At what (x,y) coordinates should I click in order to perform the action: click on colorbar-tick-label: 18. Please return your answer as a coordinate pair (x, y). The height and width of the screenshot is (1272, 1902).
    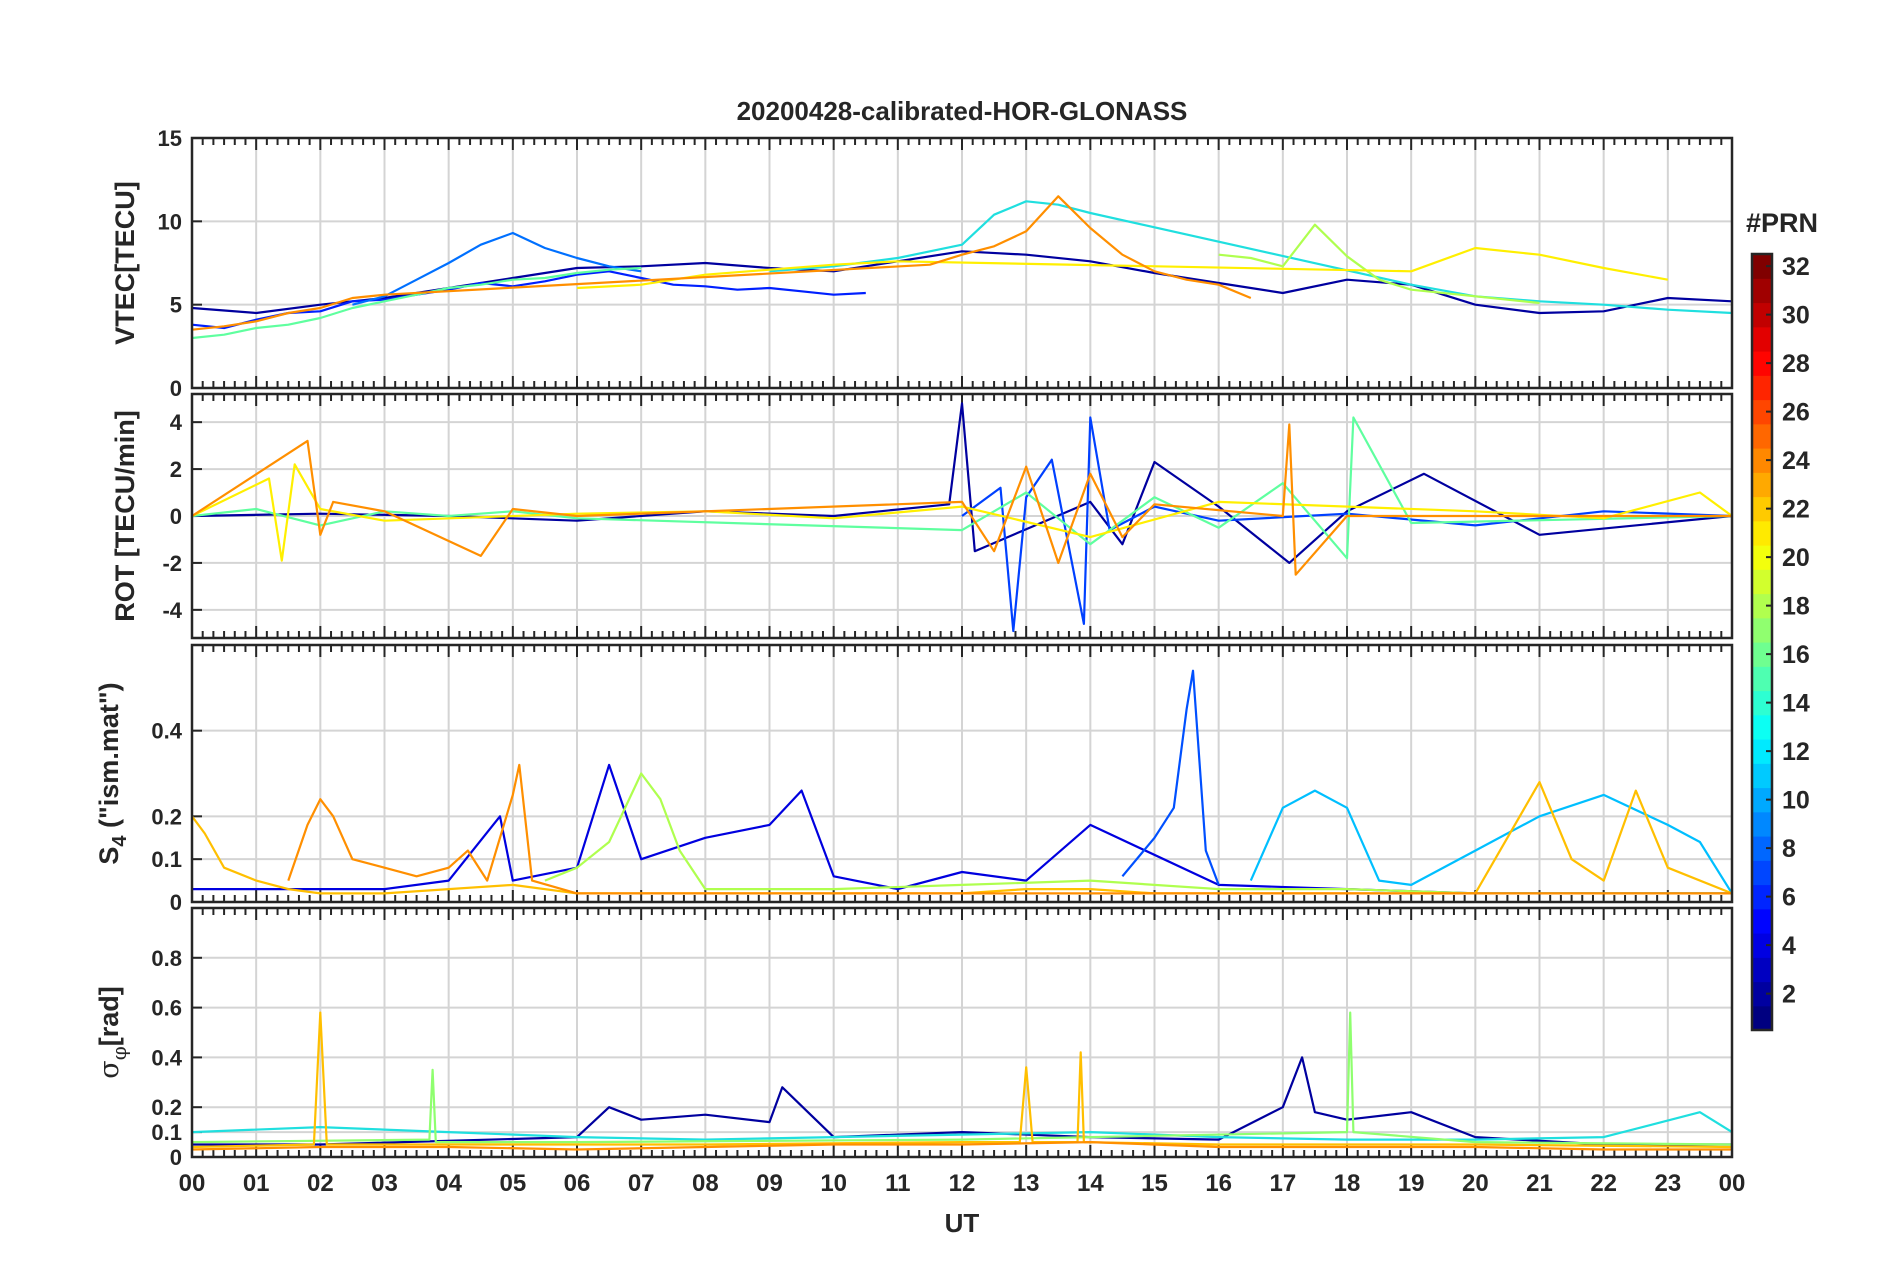
    Looking at the image, I should click on (1796, 607).